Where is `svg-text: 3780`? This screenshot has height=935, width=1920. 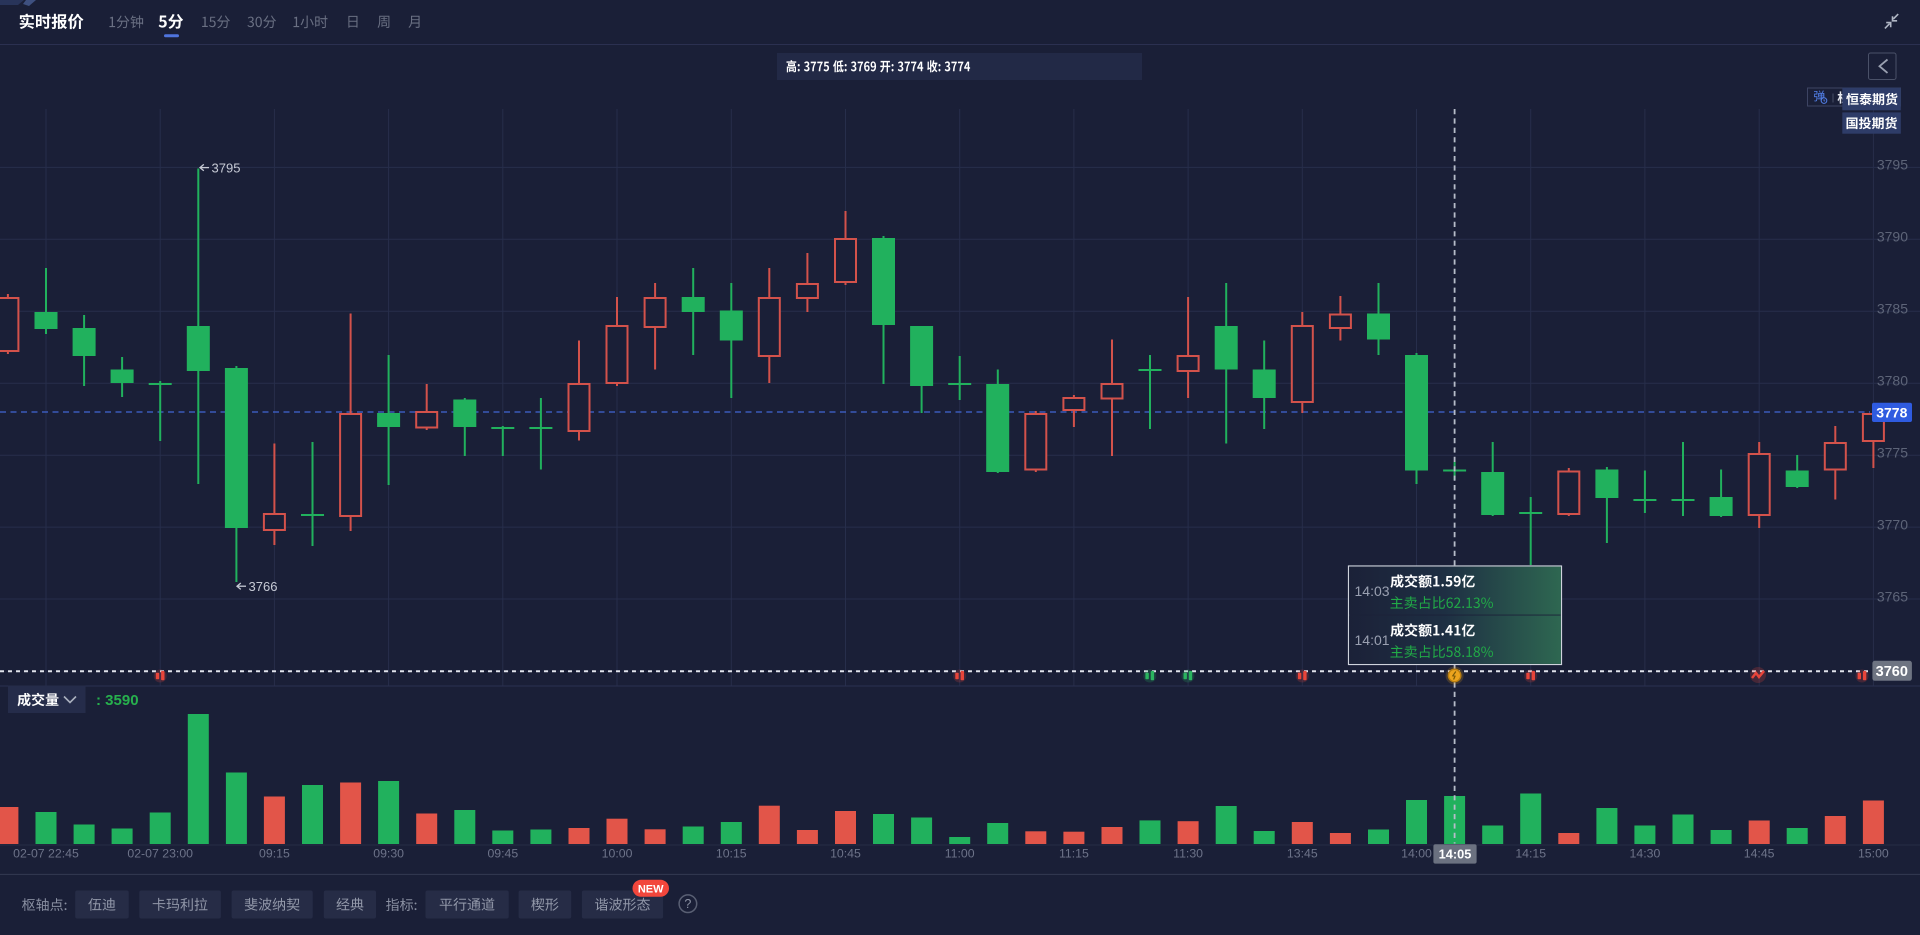
svg-text: 3780 is located at coordinates (1892, 381).